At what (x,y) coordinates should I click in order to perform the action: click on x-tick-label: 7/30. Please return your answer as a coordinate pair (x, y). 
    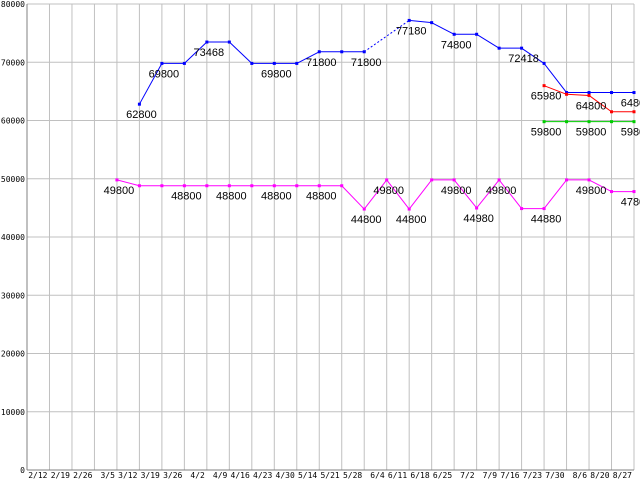
    Looking at the image, I should click on (554, 475).